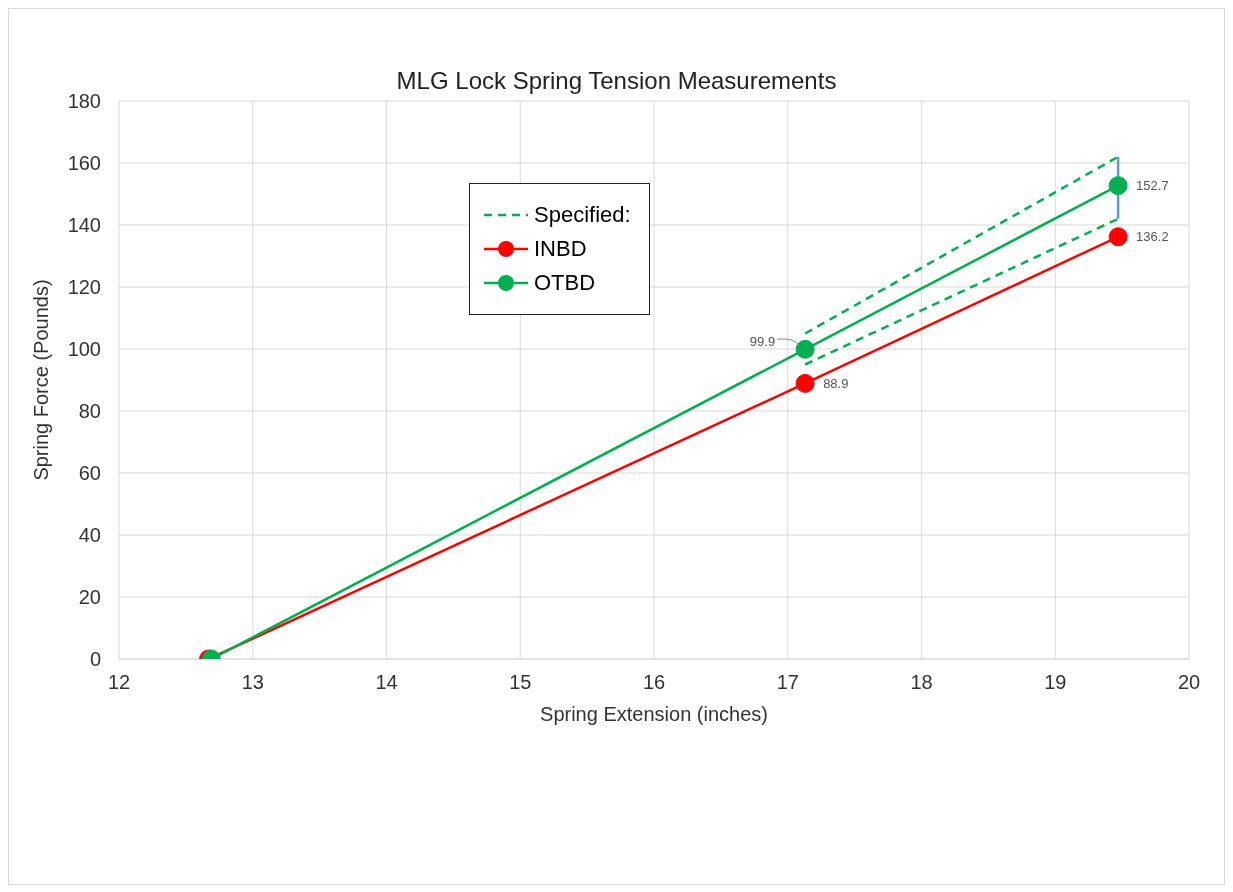  What do you see at coordinates (787, 682) in the screenshot?
I see `x-tick-label: 17` at bounding box center [787, 682].